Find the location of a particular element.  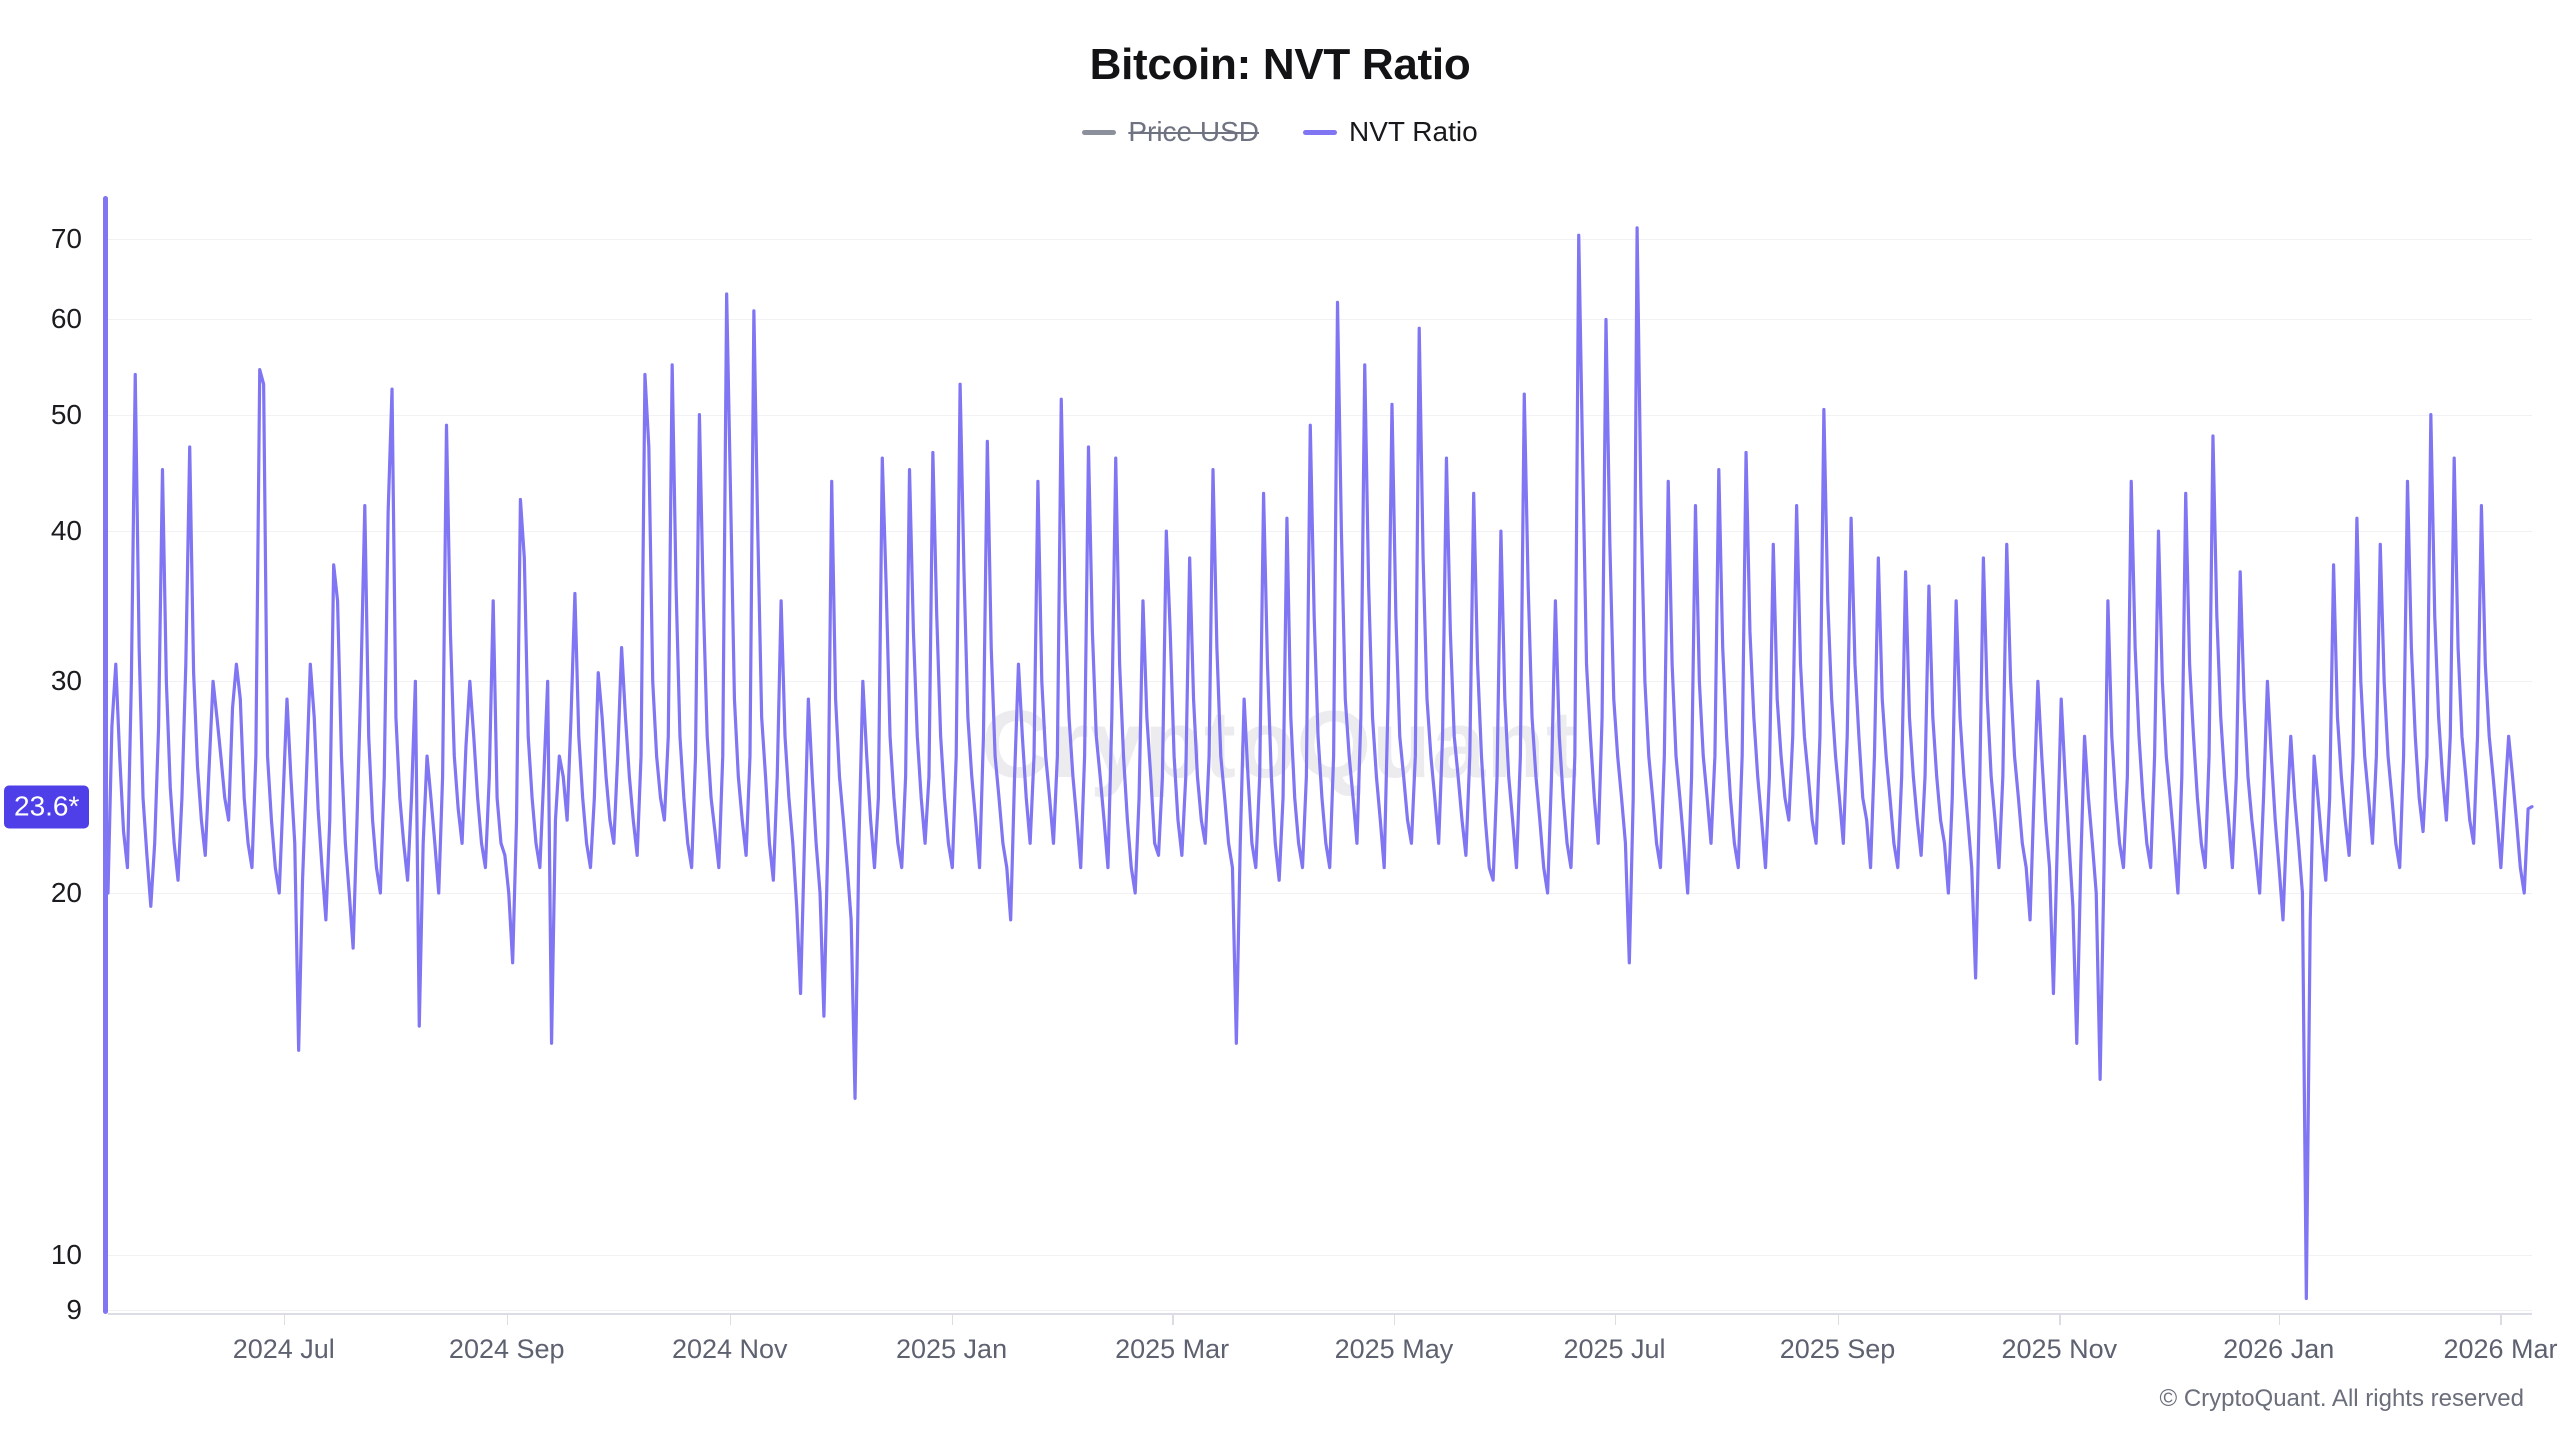

y-axis-tick-label: 50 is located at coordinates (66, 414).